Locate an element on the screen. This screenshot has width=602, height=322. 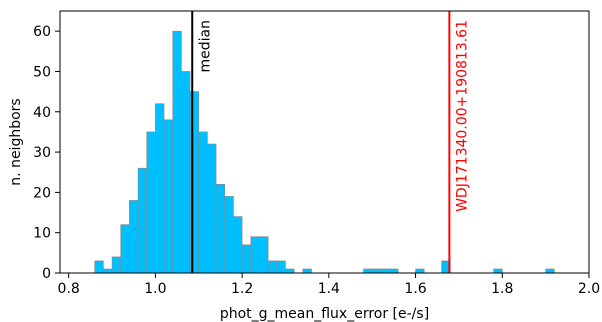
x-axis-ticks: 0.8 1.0 1.2 1.4 1.6 1.8 2.0 is located at coordinates (329, 285).